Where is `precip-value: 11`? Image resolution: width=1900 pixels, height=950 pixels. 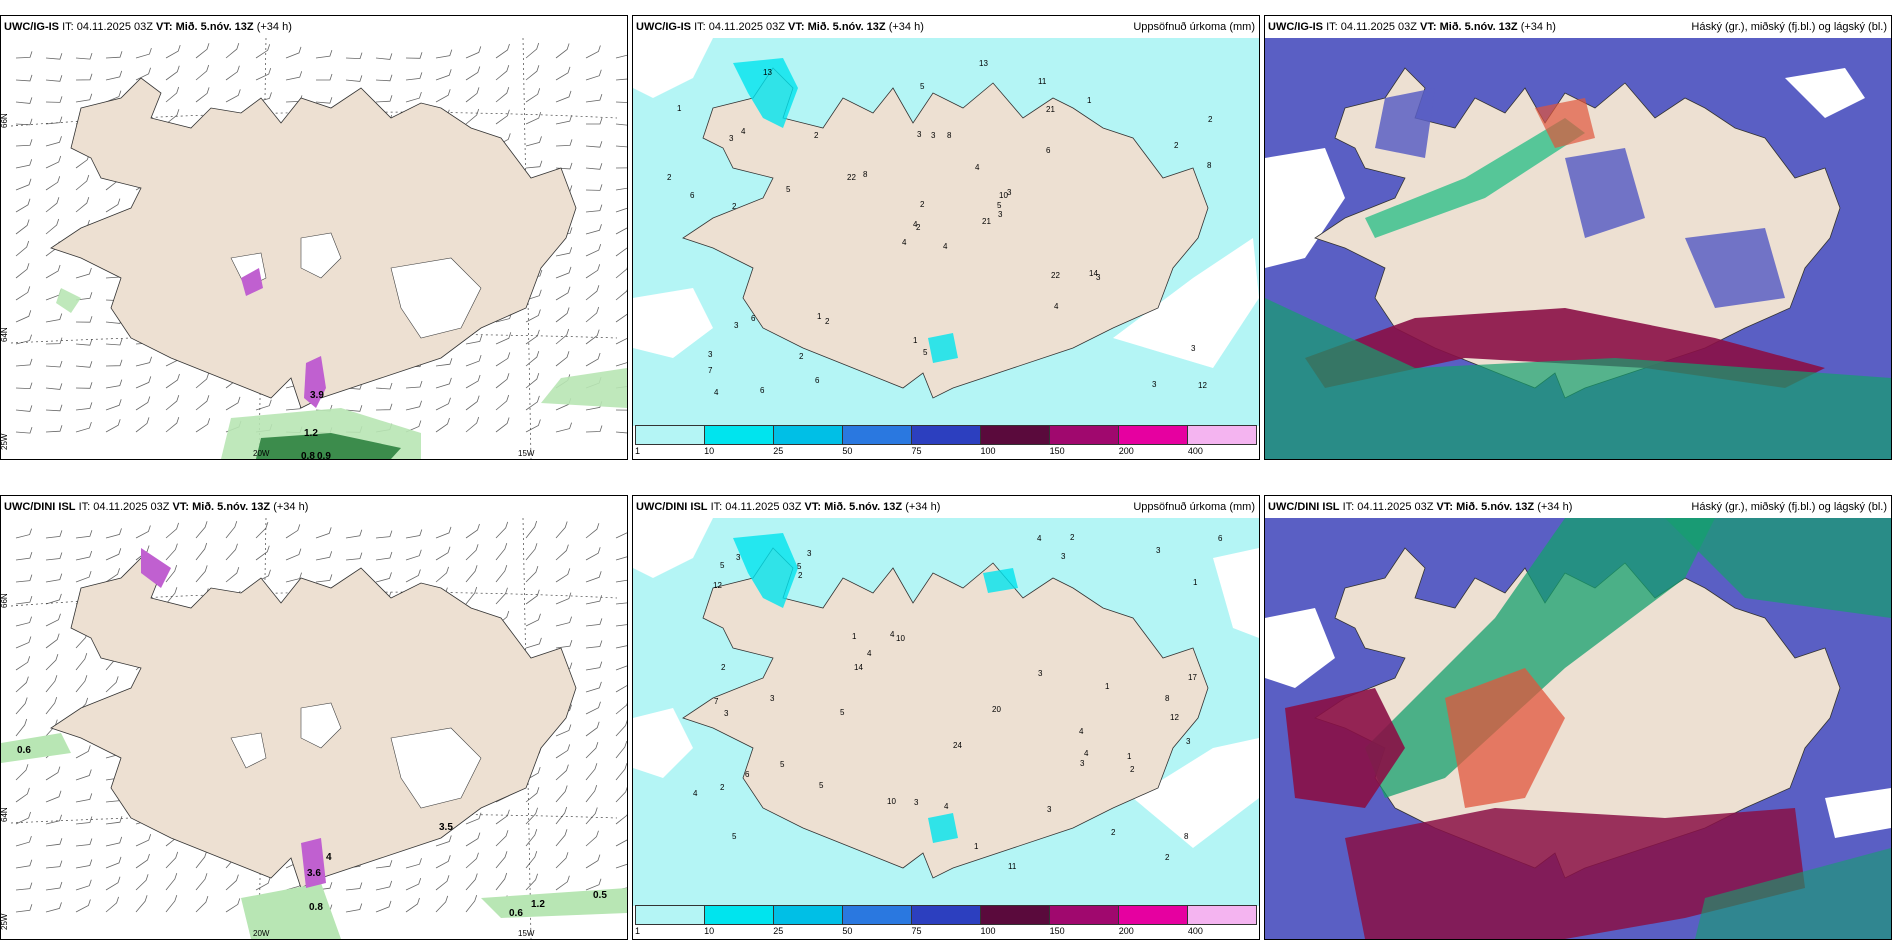
precip-value: 11 is located at coordinates (1012, 866).